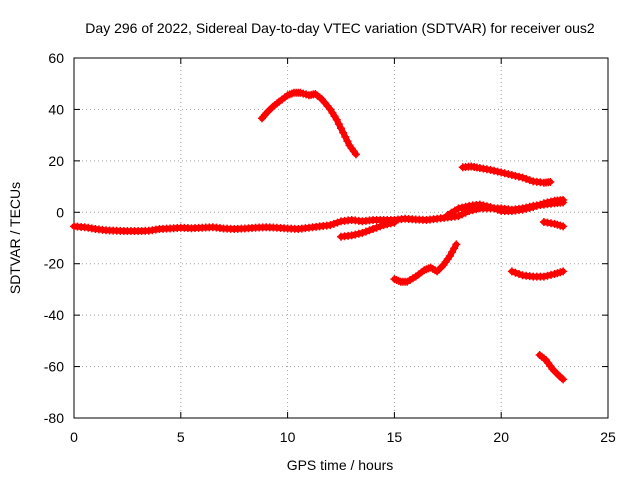 The image size is (640, 480). What do you see at coordinates (181, 437) in the screenshot?
I see `x-tick-label: 5` at bounding box center [181, 437].